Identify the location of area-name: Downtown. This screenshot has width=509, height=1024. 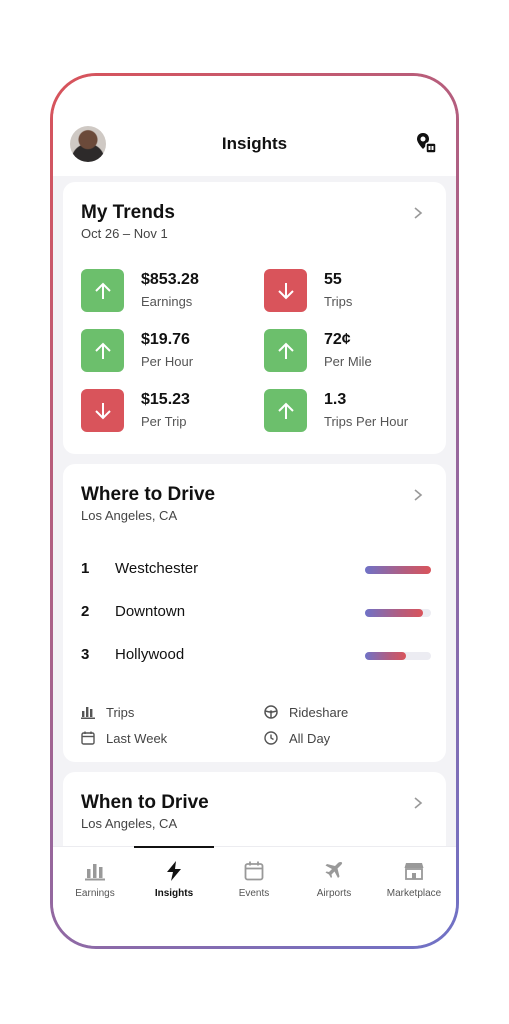
(150, 611).